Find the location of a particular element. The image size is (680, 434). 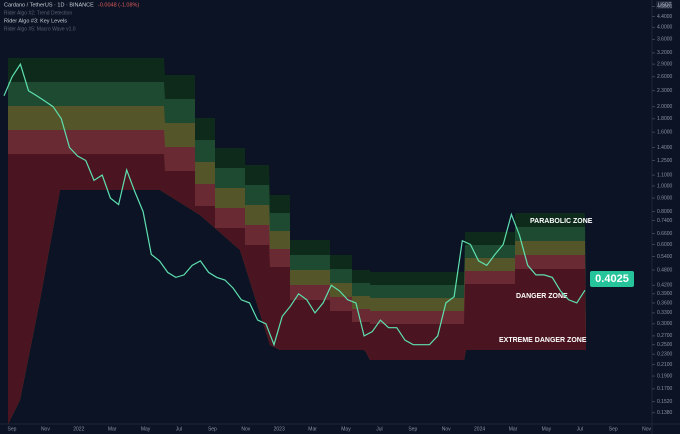

y-tick-label: 0.3900 is located at coordinates (665, 294).